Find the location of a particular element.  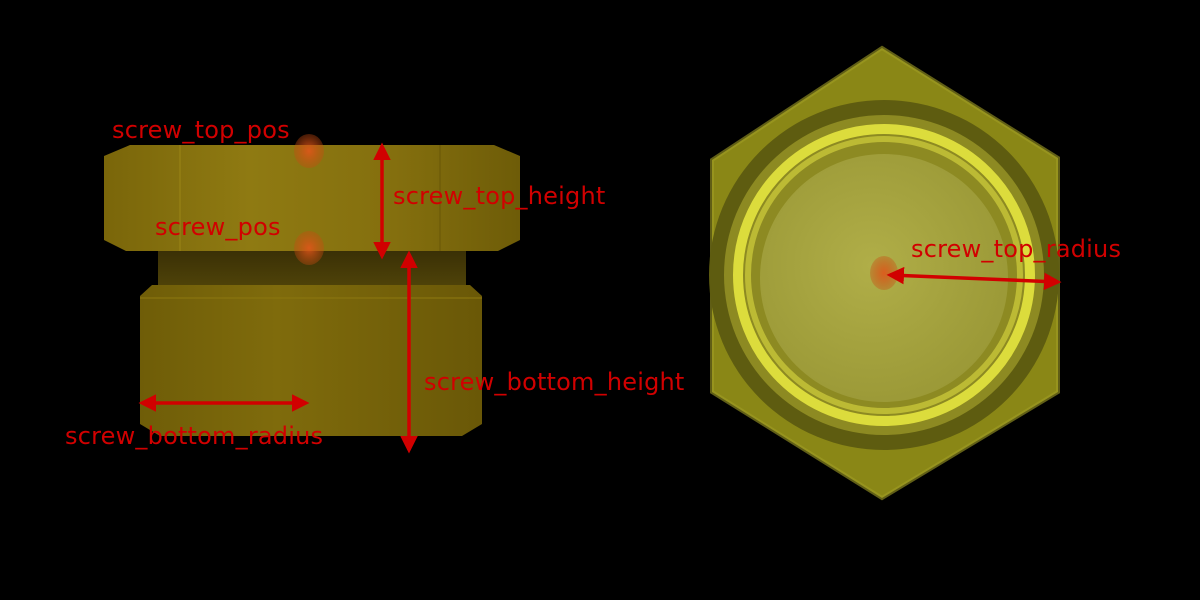

screw-top-radius-label: screw_top_radius is located at coordinates (1016, 249).